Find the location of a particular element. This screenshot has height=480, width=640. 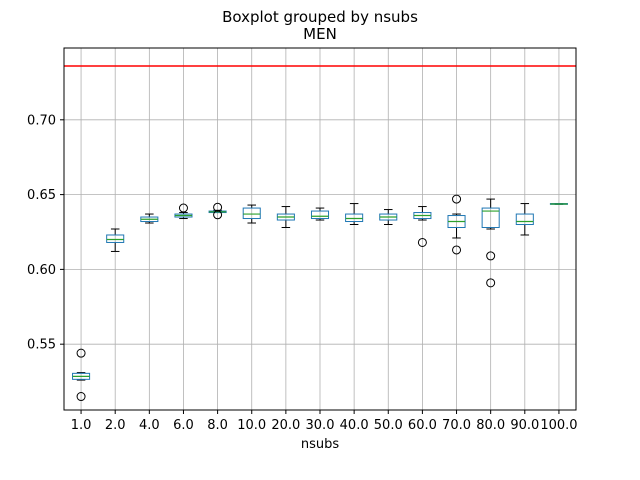

box-80.0 is located at coordinates (490, 243).